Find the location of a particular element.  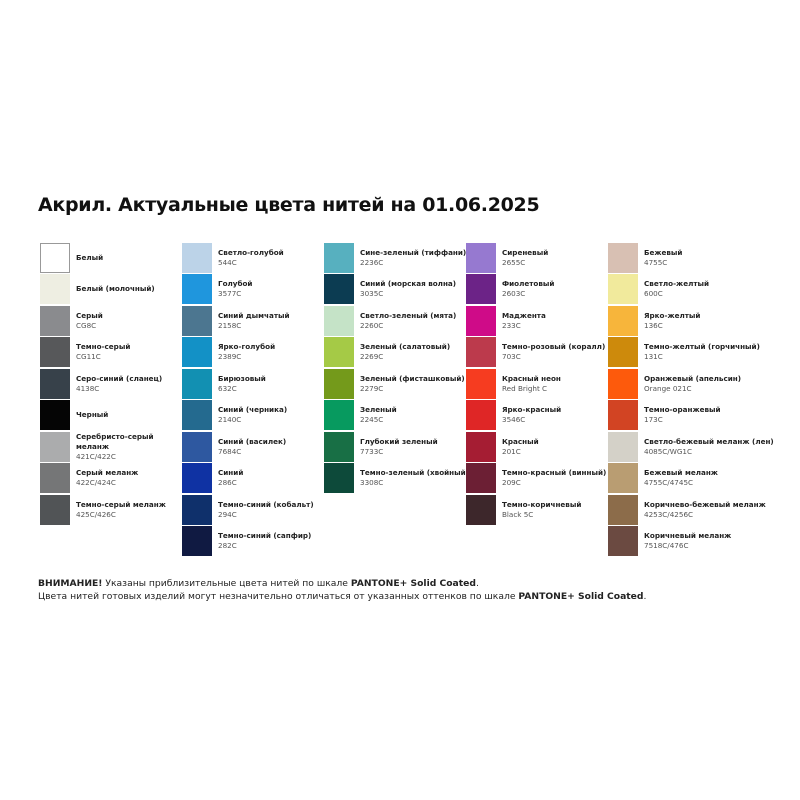

color-item: Голубой 3577C is located at coordinates (253, 290).